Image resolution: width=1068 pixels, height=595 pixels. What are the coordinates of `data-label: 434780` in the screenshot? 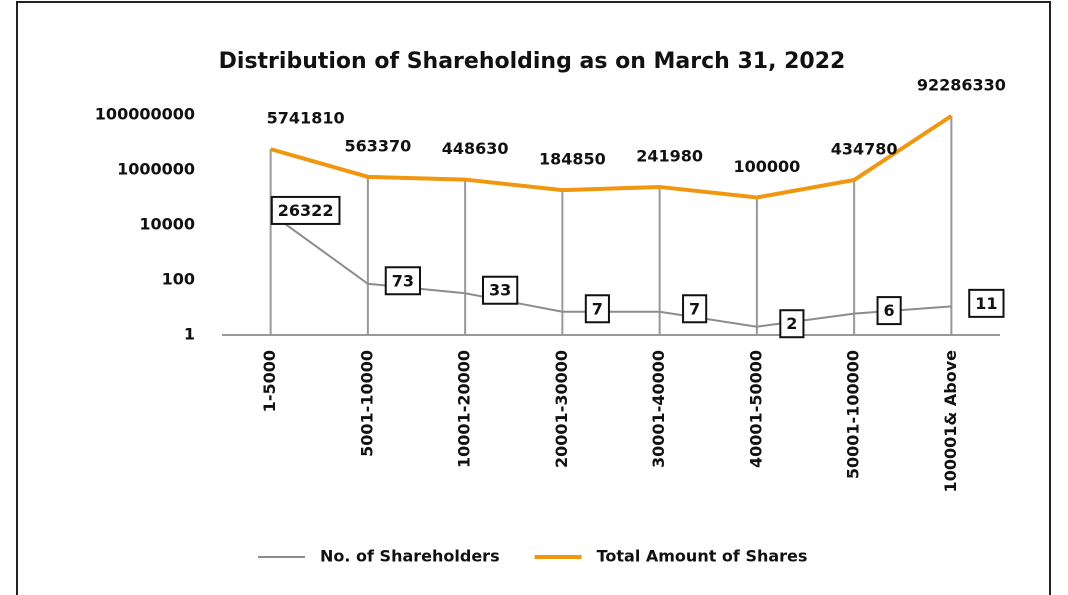 It's located at (864, 148).